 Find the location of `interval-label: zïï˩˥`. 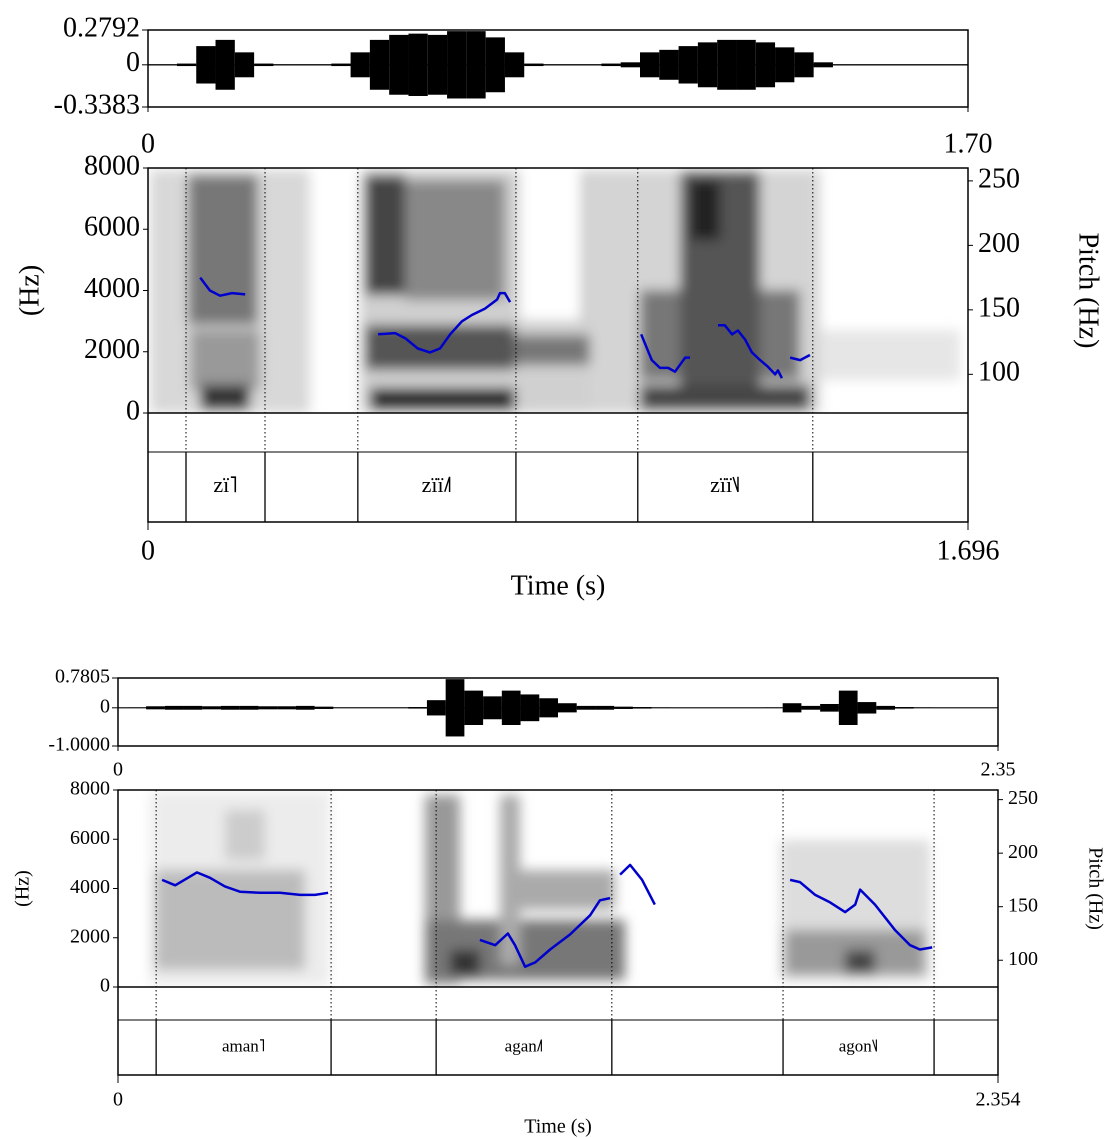

interval-label: zïï˩˥ is located at coordinates (437, 484).